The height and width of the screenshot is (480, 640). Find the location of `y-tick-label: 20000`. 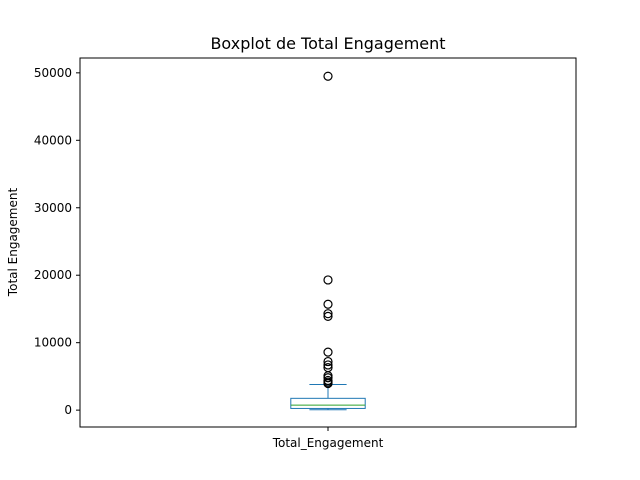

y-tick-label: 20000 is located at coordinates (53, 275).